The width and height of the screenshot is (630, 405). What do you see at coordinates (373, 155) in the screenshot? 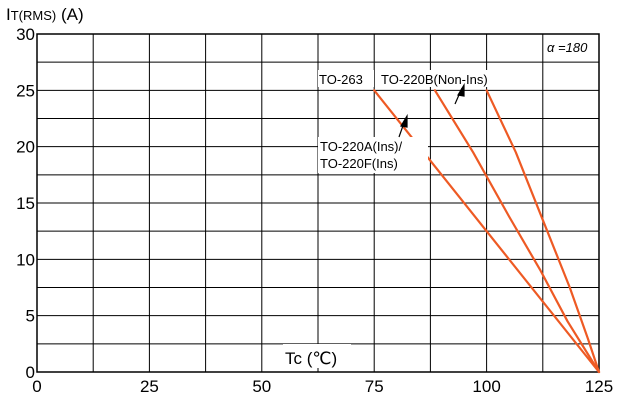
I see `label-to220a-background` at bounding box center [373, 155].